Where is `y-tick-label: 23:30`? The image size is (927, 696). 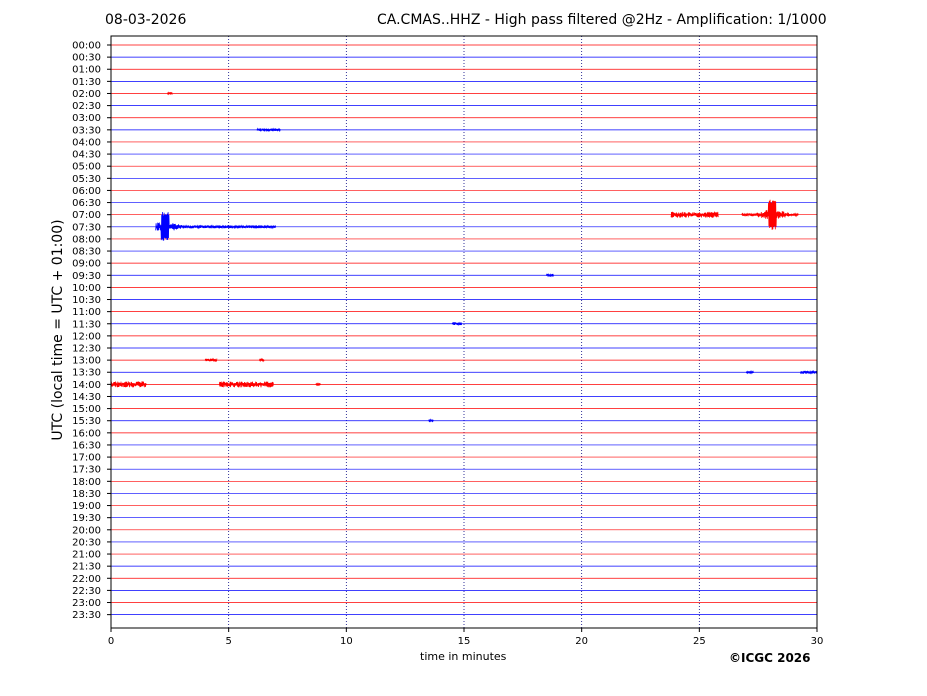
y-tick-label: 23:30 is located at coordinates (86, 615).